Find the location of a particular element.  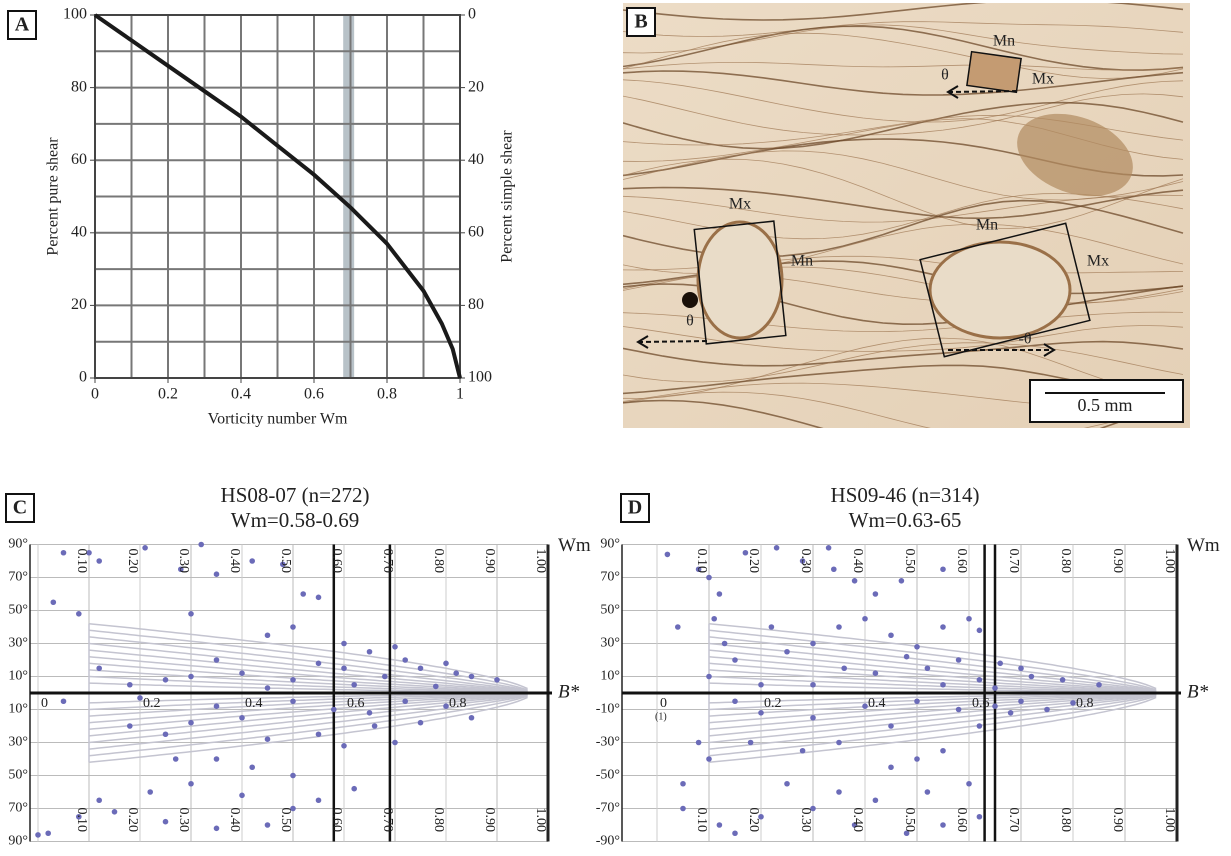

y-axis-label: Percent pure shear is located at coordinates (53, 196).